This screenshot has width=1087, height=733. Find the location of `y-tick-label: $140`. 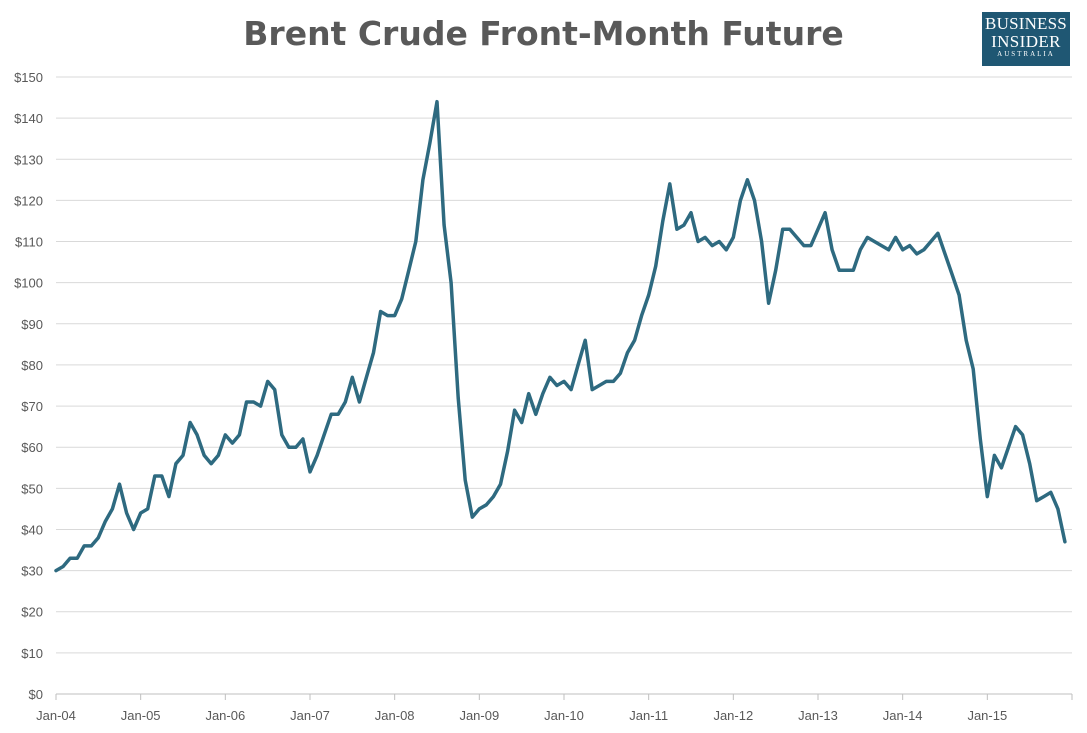

y-tick-label: $140 is located at coordinates (28, 118).